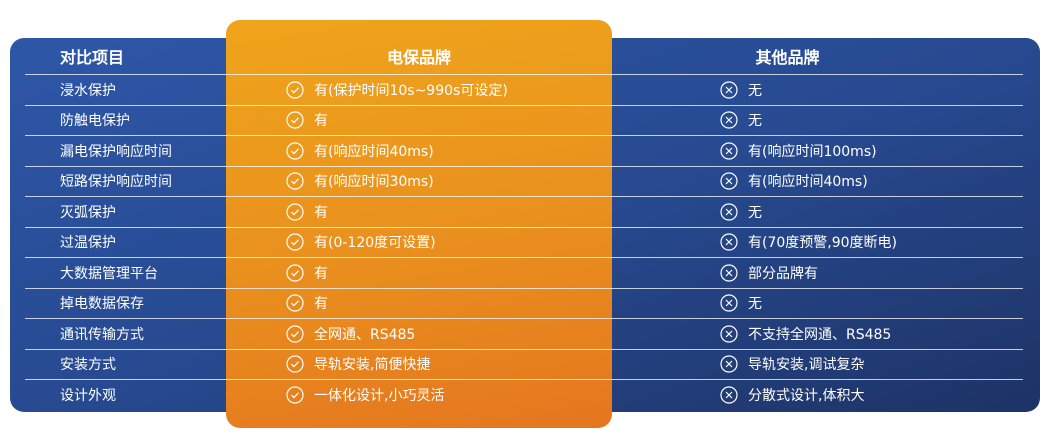 The height and width of the screenshot is (435, 1048). I want to click on table-row: 设计外观 一体化设计,小巧灵活 分散式设计,体积大, so click(524, 395).